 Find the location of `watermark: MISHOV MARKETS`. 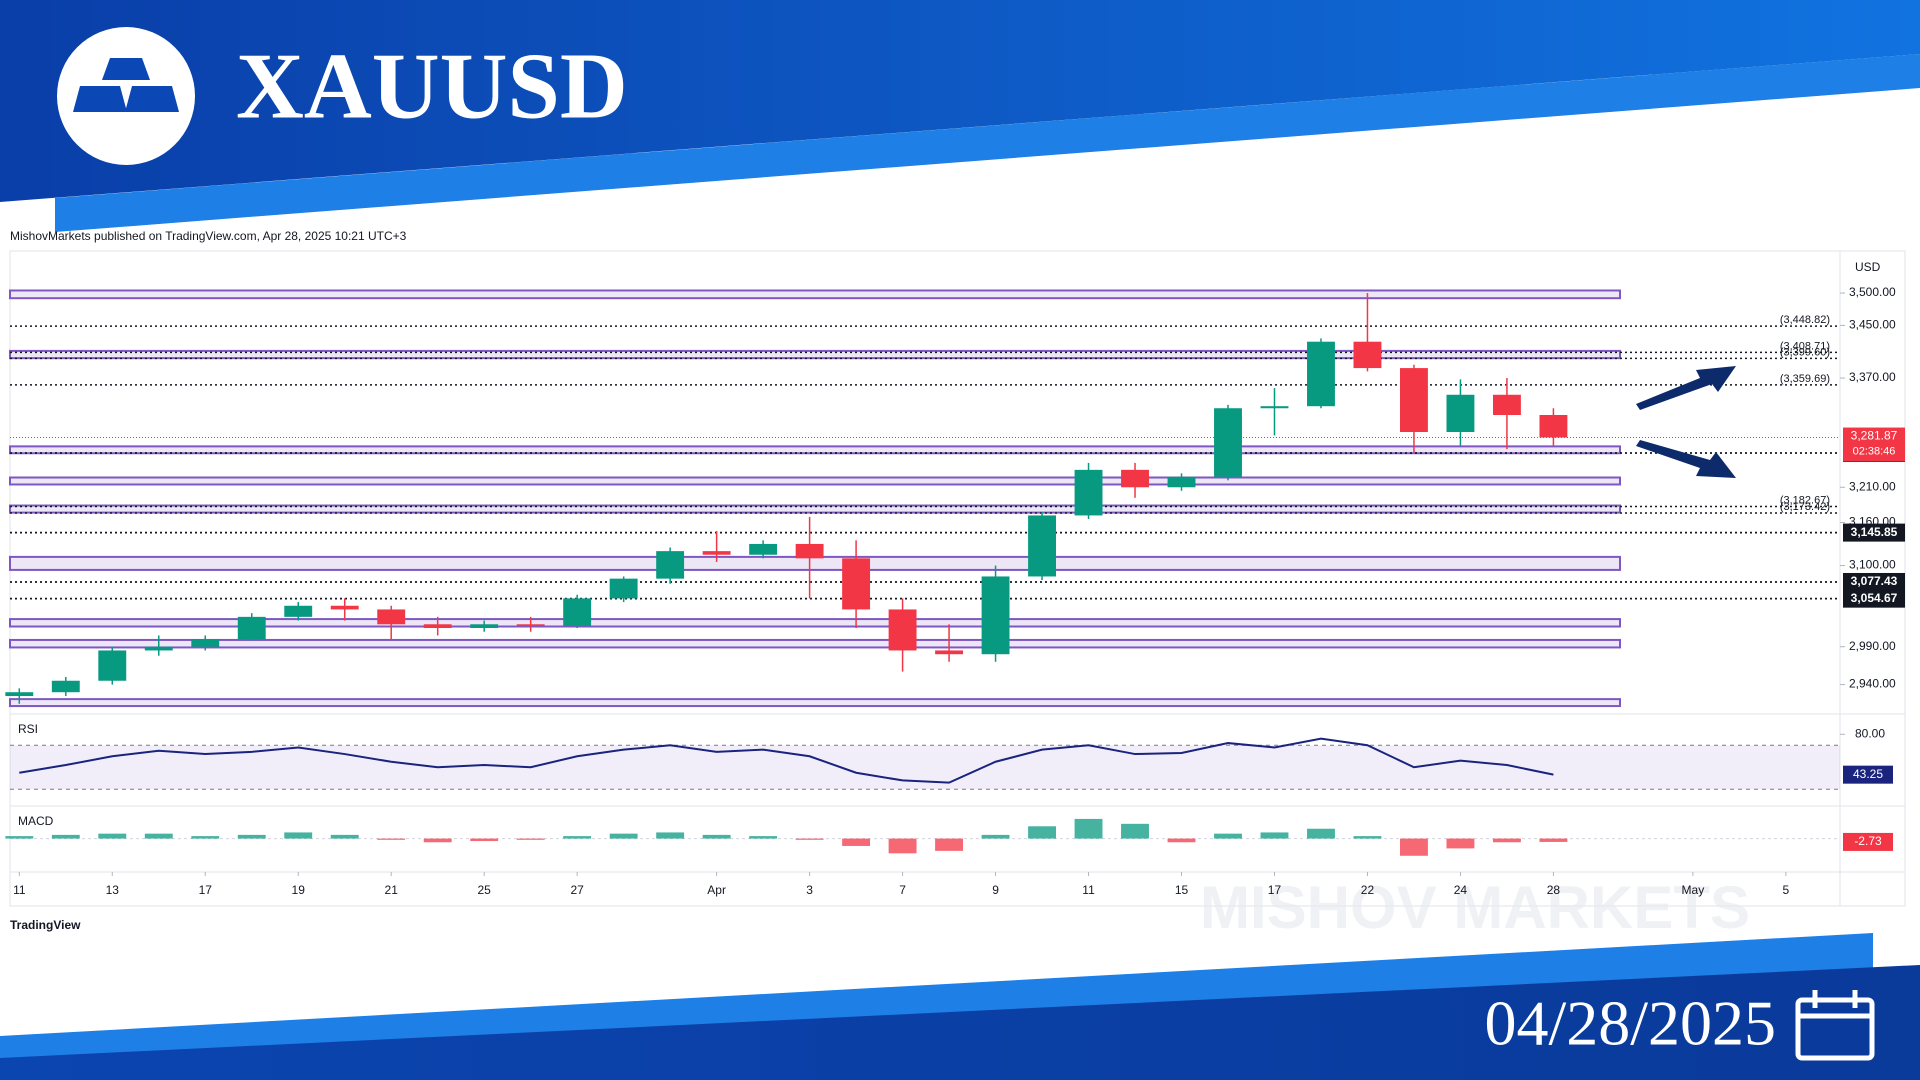

watermark: MISHOV MARKETS is located at coordinates (1475, 907).